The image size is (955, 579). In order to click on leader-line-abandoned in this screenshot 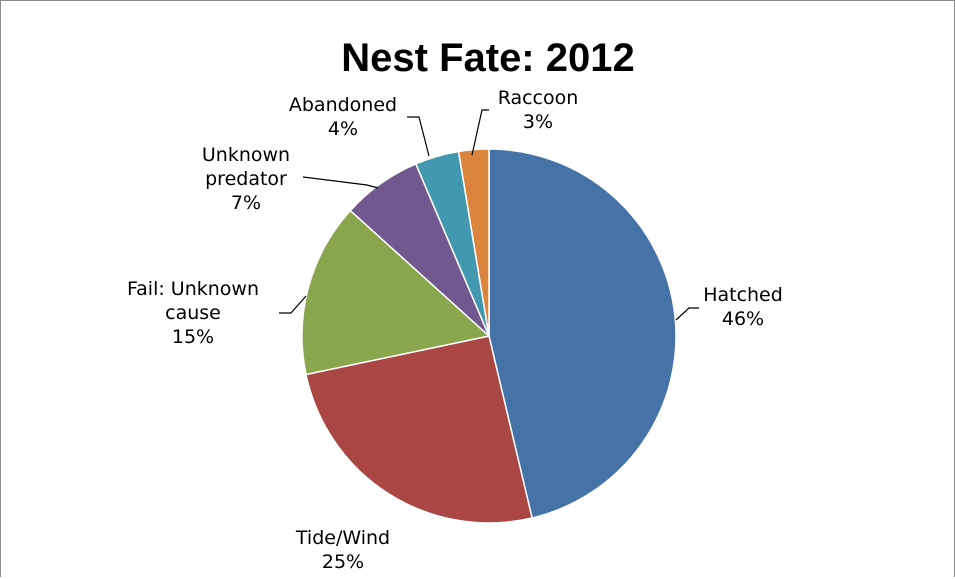, I will do `click(418, 136)`.